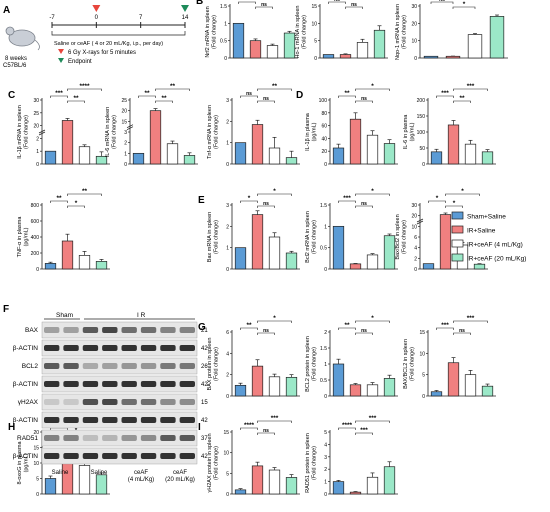 The image size is (550, 512). What do you see at coordinates (180, 480) in the screenshot?
I see `lane-label-sub: (20 mL/Kg)` at bounding box center [180, 480].